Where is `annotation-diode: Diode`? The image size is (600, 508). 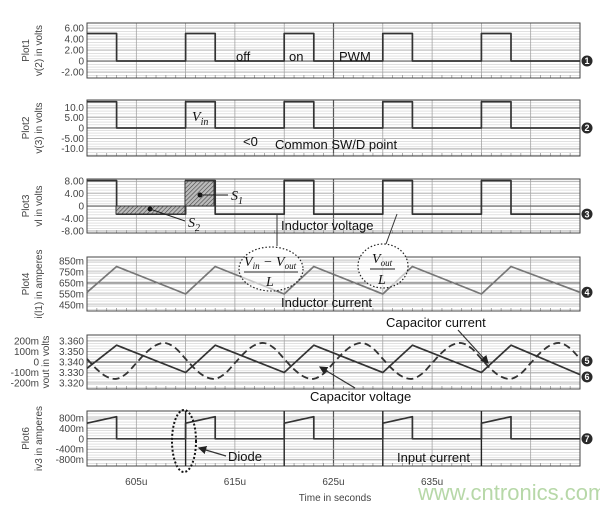 annotation-diode: Diode is located at coordinates (245, 456).